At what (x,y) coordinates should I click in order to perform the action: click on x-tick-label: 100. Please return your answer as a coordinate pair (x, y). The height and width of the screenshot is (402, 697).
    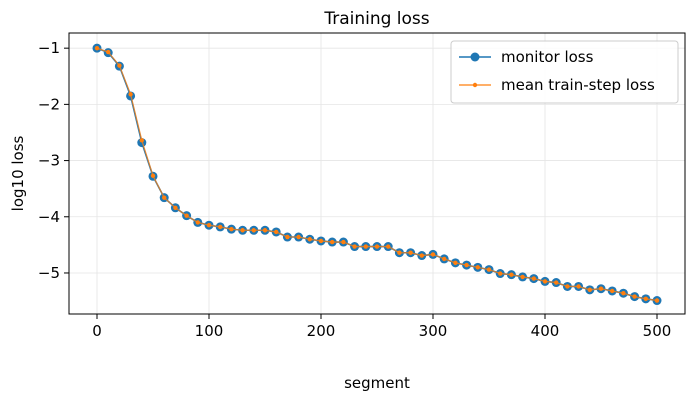
    Looking at the image, I should click on (209, 331).